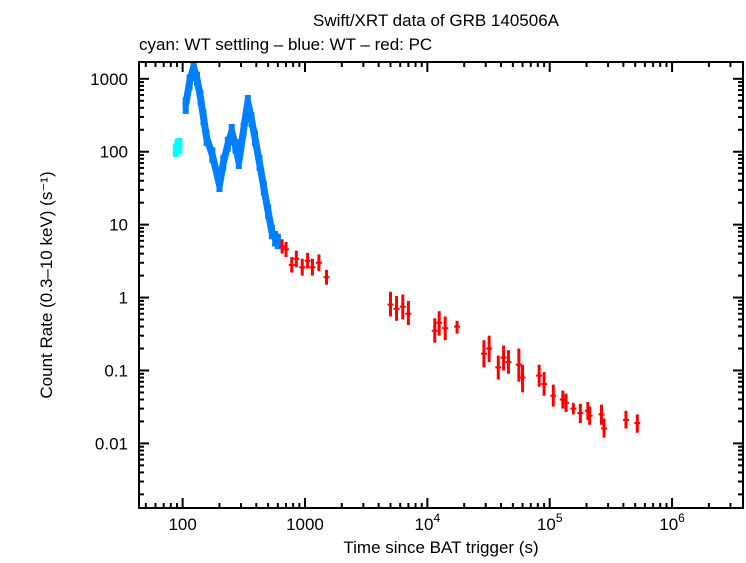  What do you see at coordinates (428, 522) in the screenshot?
I see `x-tick-label: 10⁴` at bounding box center [428, 522].